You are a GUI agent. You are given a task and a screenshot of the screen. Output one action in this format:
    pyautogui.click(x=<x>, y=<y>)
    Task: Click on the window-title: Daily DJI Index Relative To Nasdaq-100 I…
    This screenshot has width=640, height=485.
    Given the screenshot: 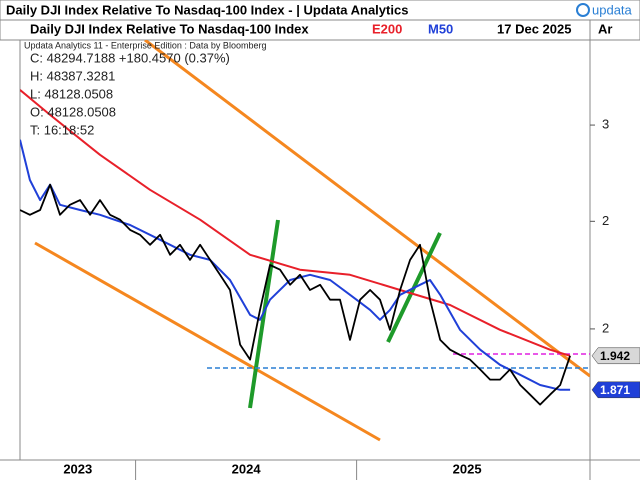 What is the action you would take?
    pyautogui.click(x=207, y=9)
    